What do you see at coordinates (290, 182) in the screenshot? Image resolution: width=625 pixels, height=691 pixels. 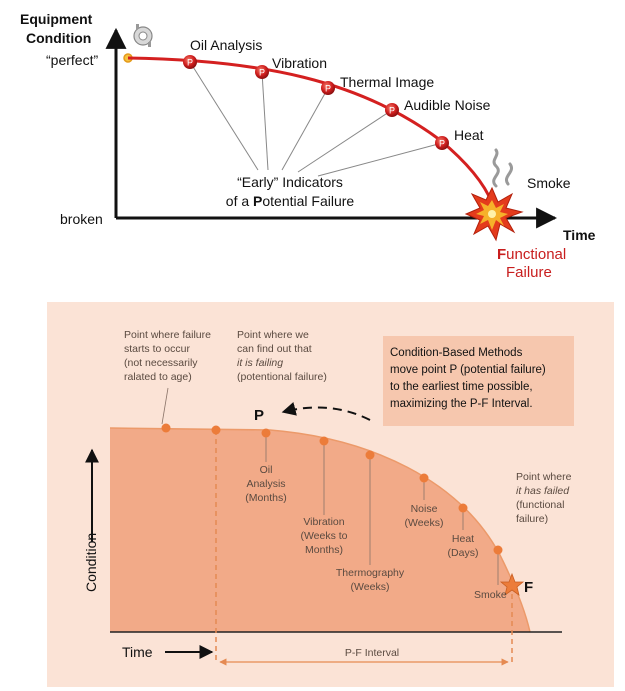 I see `early-indicators-line1: “Early” Indicators` at bounding box center [290, 182].